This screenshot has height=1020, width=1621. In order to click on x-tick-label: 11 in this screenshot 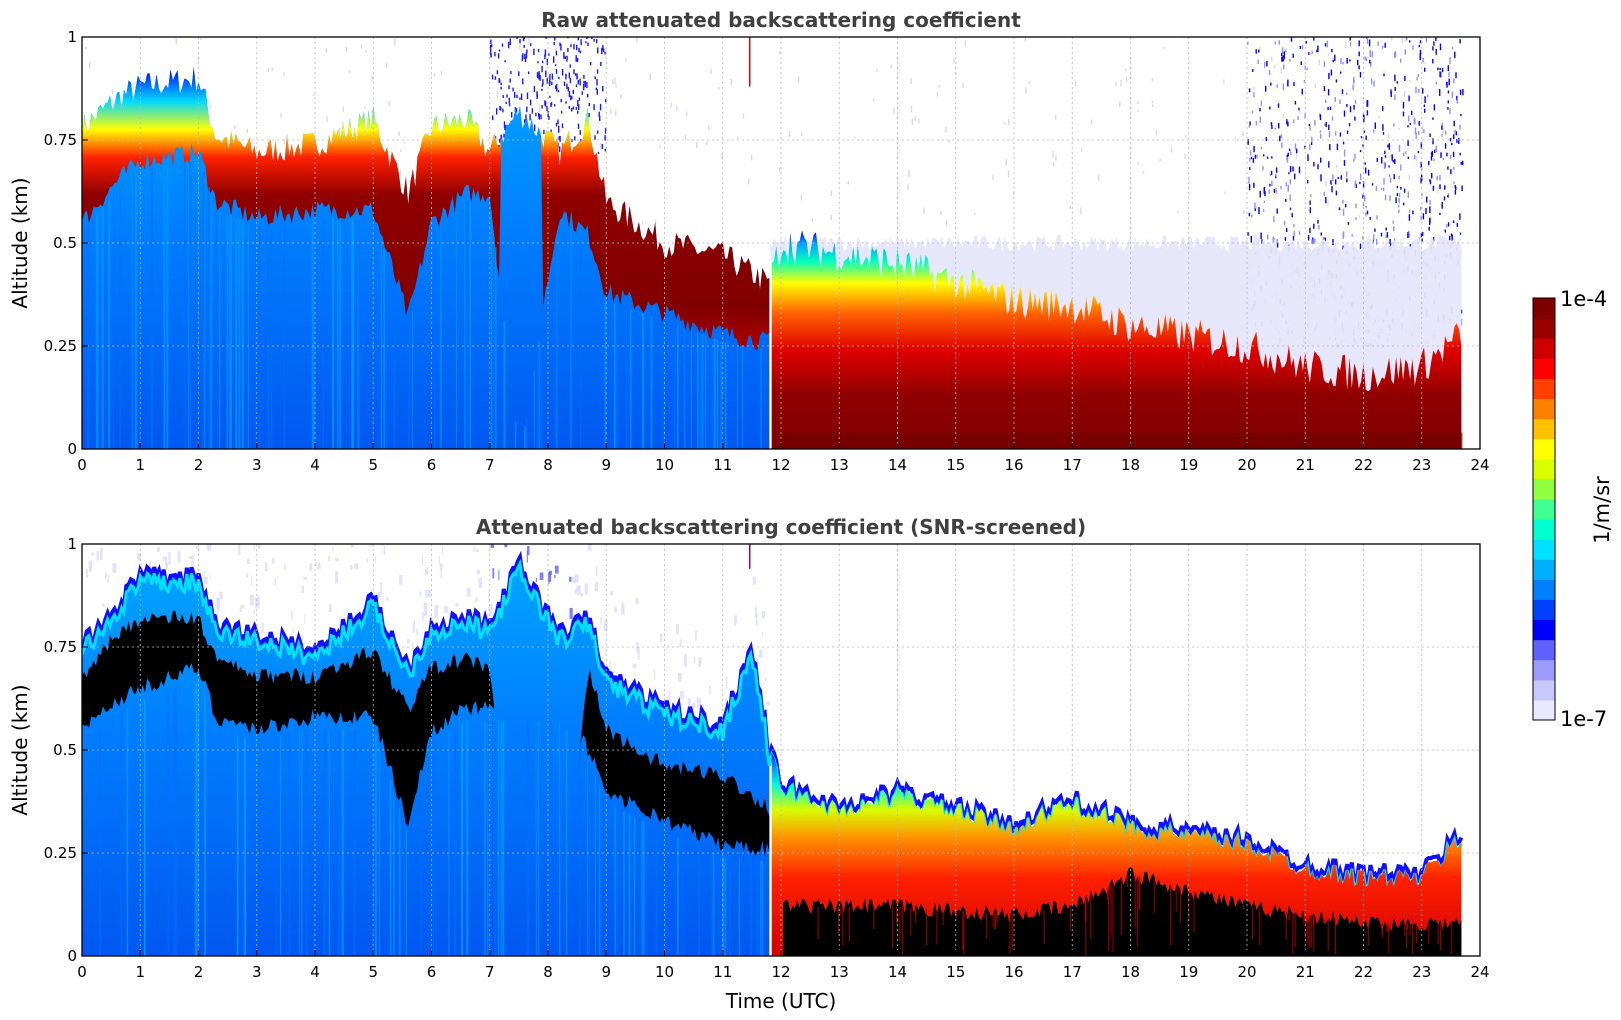, I will do `click(722, 972)`.